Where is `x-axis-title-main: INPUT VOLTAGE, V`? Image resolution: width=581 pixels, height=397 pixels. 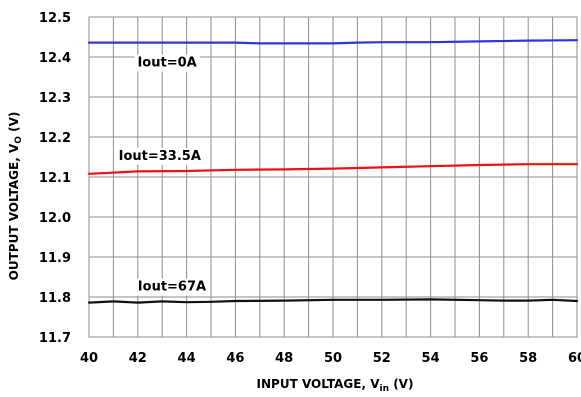 x-axis-title-main: INPUT VOLTAGE, V is located at coordinates (319, 384).